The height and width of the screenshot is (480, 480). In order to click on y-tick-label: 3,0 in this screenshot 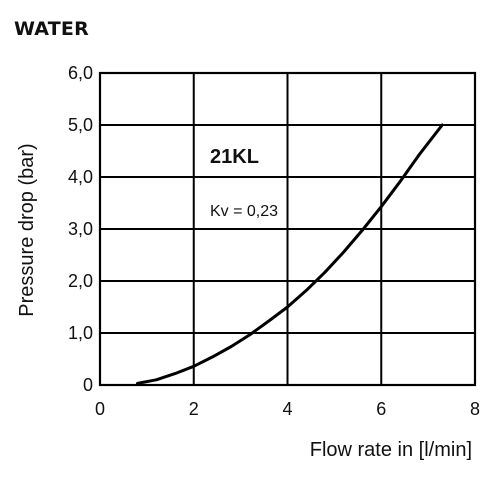, I will do `click(80, 229)`.